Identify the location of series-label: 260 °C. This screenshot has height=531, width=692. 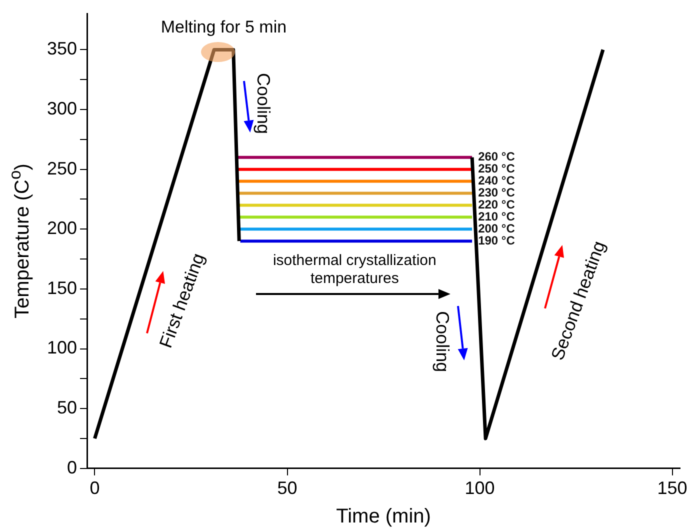
(497, 157).